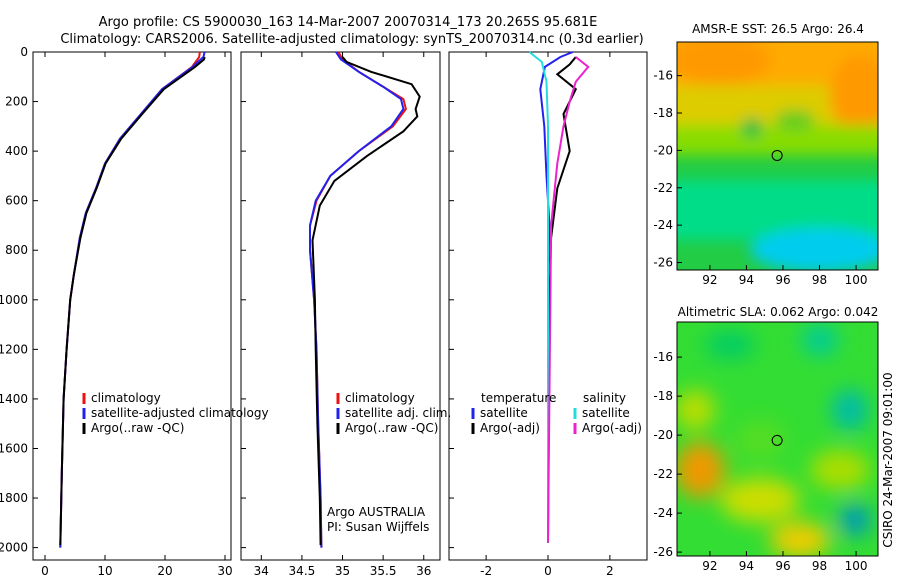 The image size is (900, 584). I want to click on temperature-ytick-label: 1000, so click(14, 300).